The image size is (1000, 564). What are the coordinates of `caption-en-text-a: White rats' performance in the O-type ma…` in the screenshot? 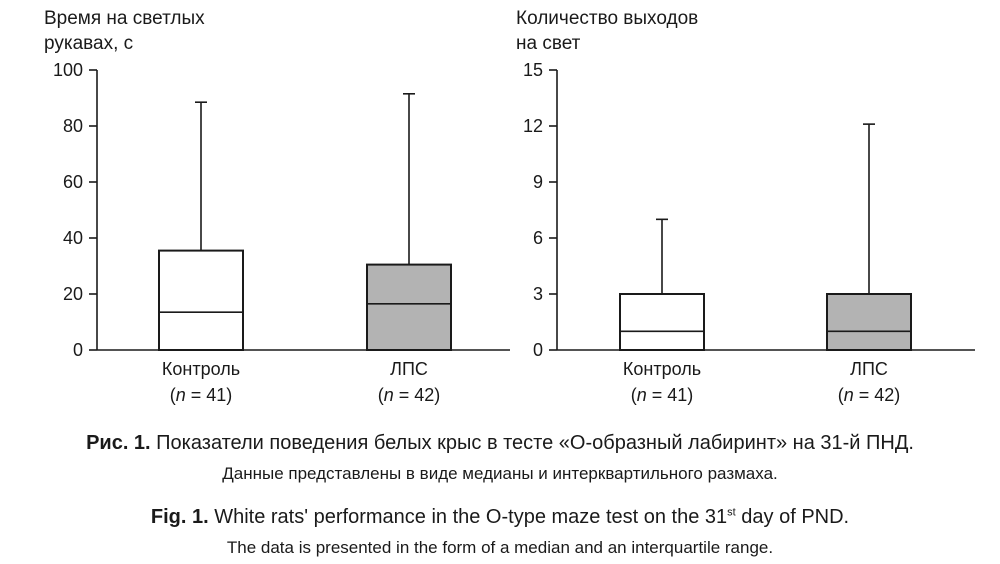 It's located at (468, 517).